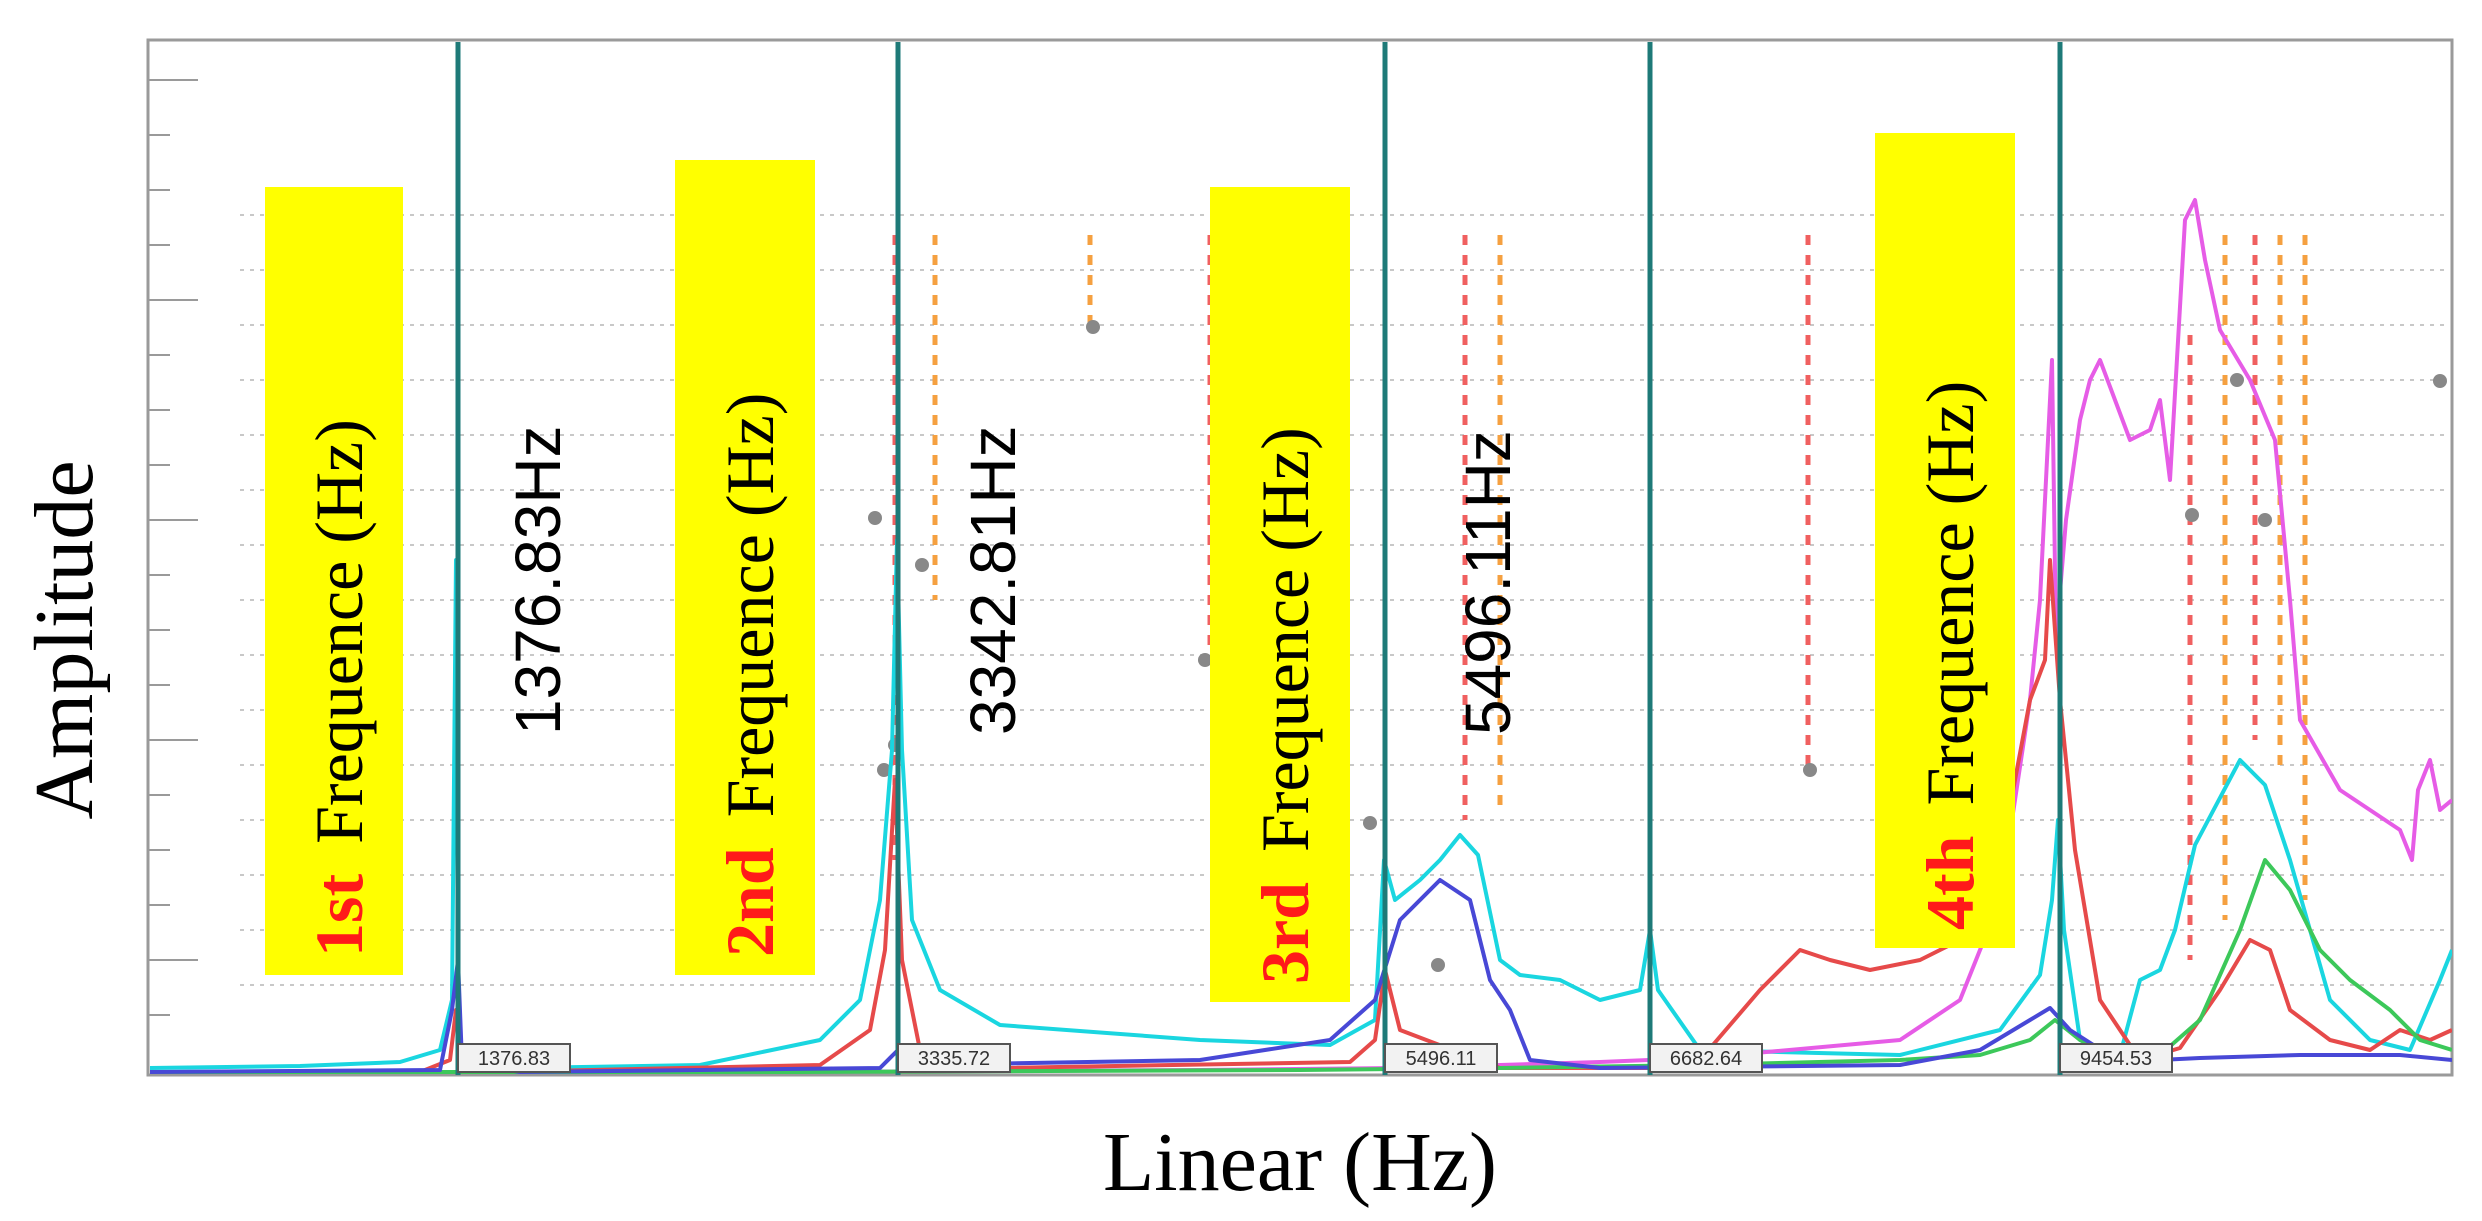 The width and height of the screenshot is (2482, 1221). What do you see at coordinates (1488, 582) in the screenshot?
I see `resonance-value-label: 5496.11Hz` at bounding box center [1488, 582].